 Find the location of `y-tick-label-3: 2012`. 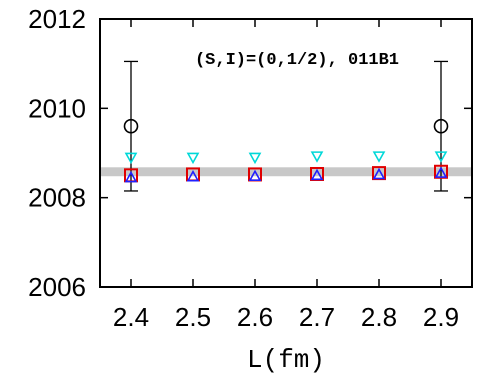

y-tick-label-3: 2012 is located at coordinates (57, 19).